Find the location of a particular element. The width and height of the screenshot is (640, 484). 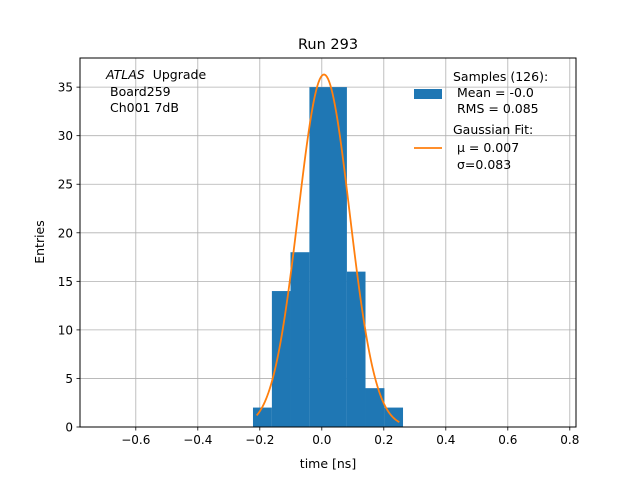

legend-hist-rms: RMS = 0.085 is located at coordinates (498, 108).